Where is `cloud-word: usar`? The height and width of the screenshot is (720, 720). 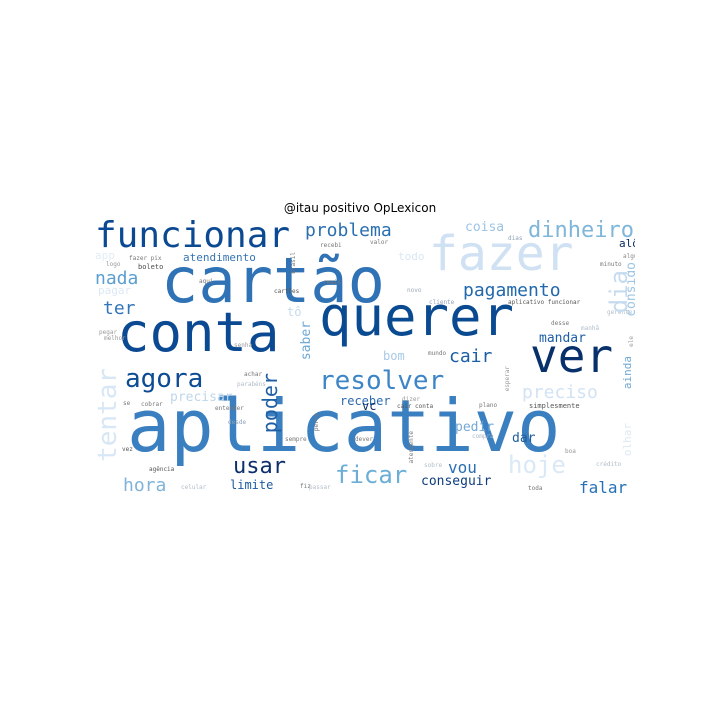
cloud-word: usar is located at coordinates (259, 466).